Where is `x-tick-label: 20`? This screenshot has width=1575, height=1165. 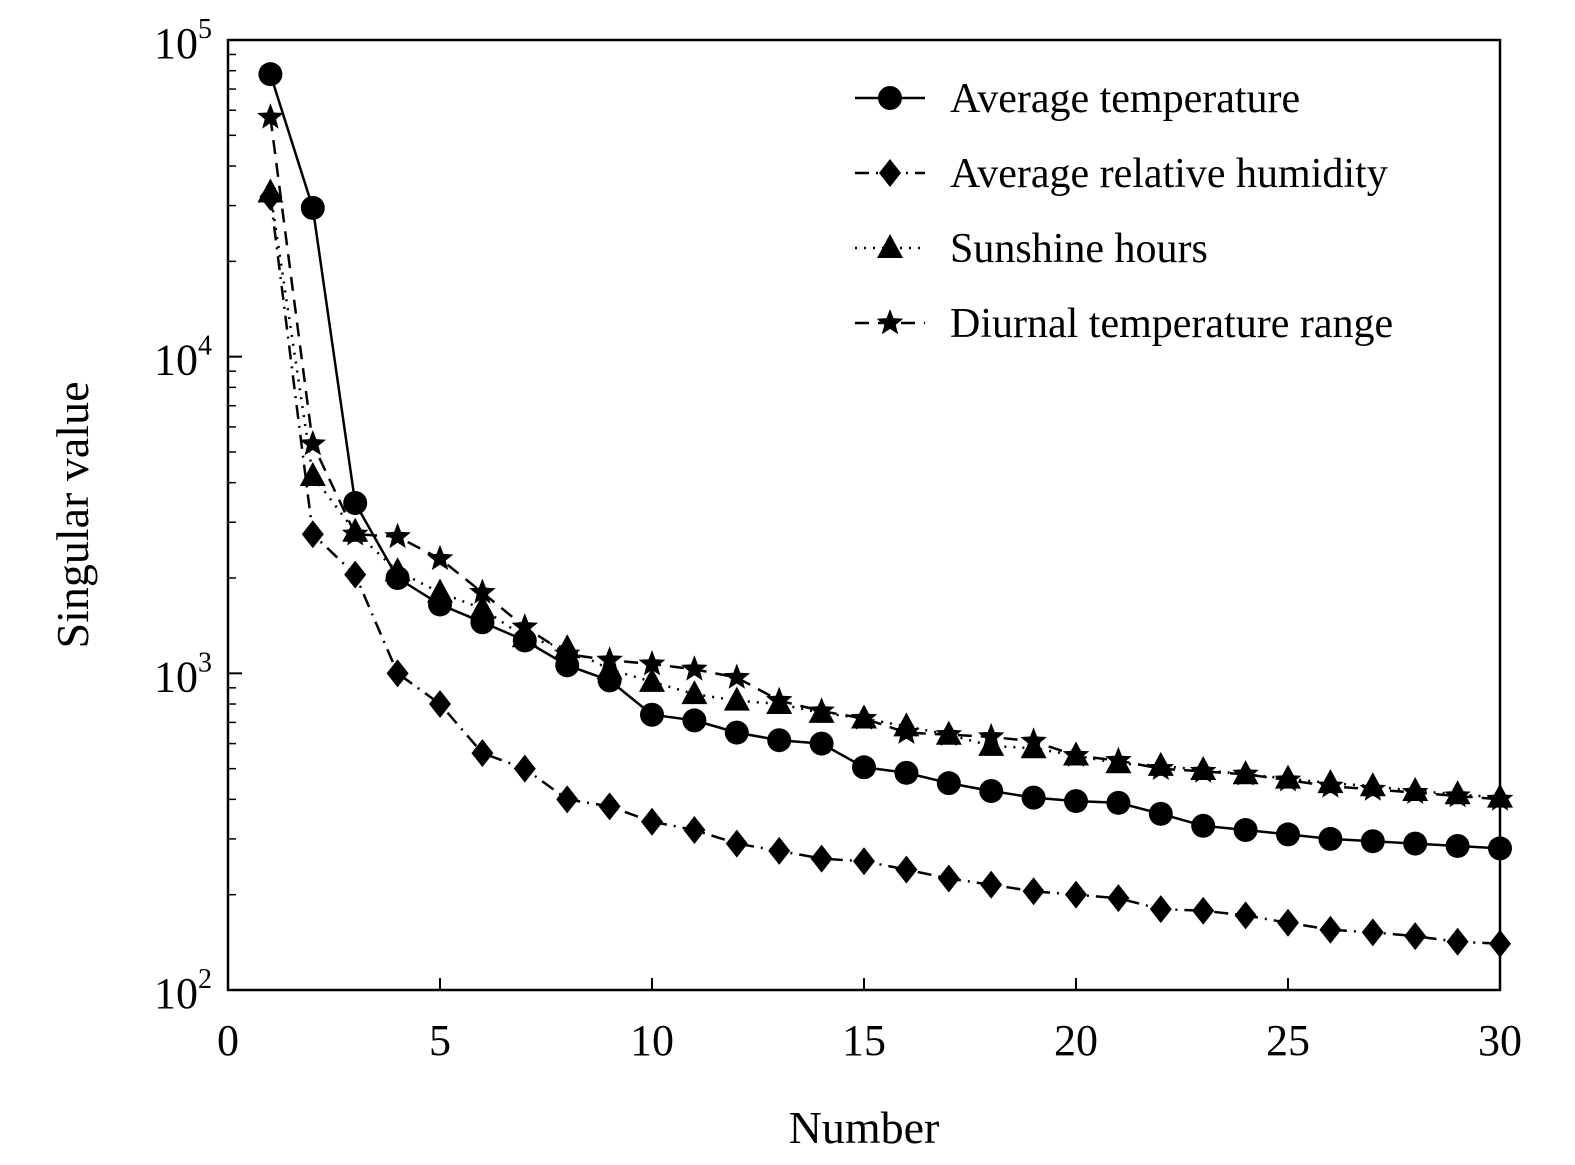 x-tick-label: 20 is located at coordinates (1076, 1040).